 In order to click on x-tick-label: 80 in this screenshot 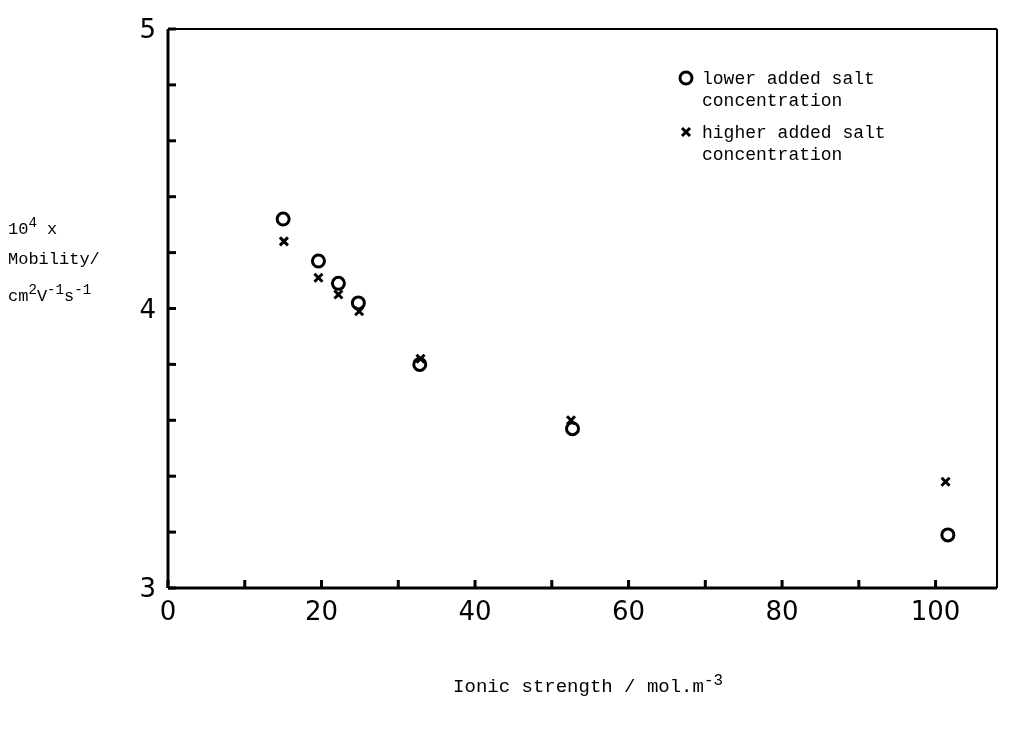, I will do `click(782, 611)`.